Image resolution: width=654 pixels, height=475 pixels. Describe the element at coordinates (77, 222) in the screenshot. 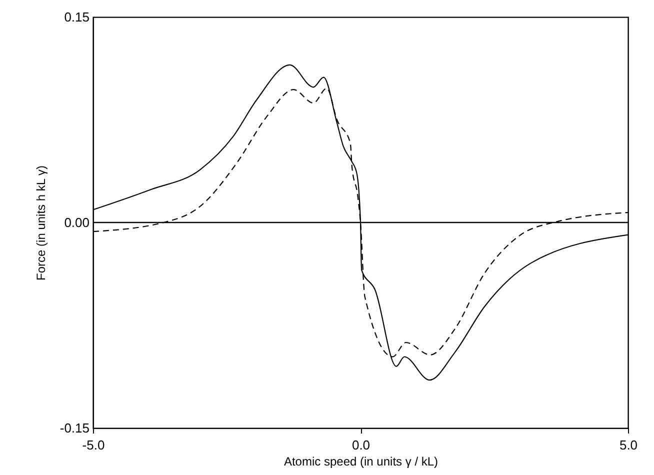

I see `y-tick-label: 0.00` at that location.